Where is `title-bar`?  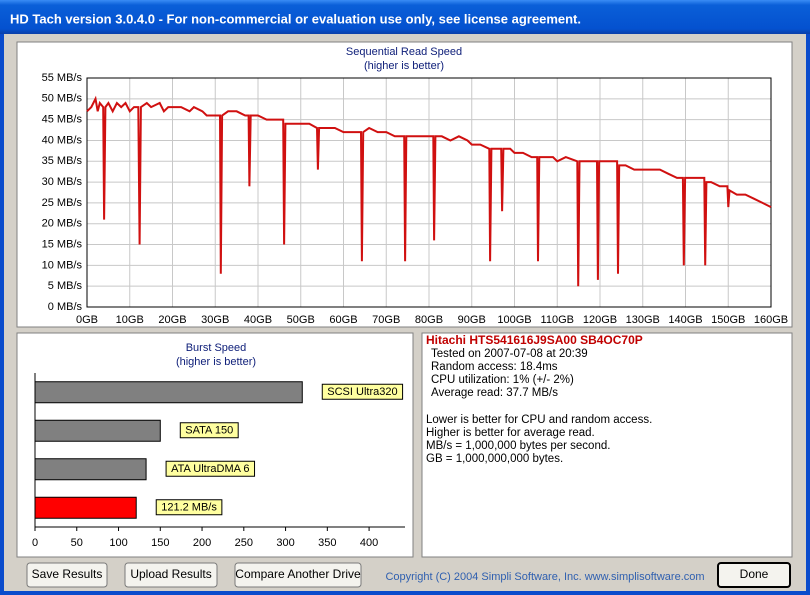
title-bar is located at coordinates (405, 17).